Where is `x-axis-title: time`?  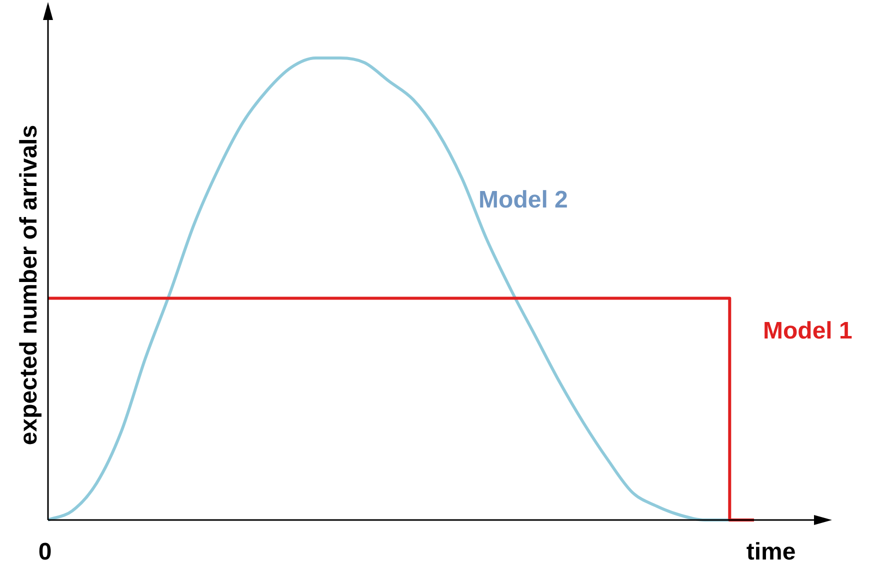 x-axis-title: time is located at coordinates (771, 552).